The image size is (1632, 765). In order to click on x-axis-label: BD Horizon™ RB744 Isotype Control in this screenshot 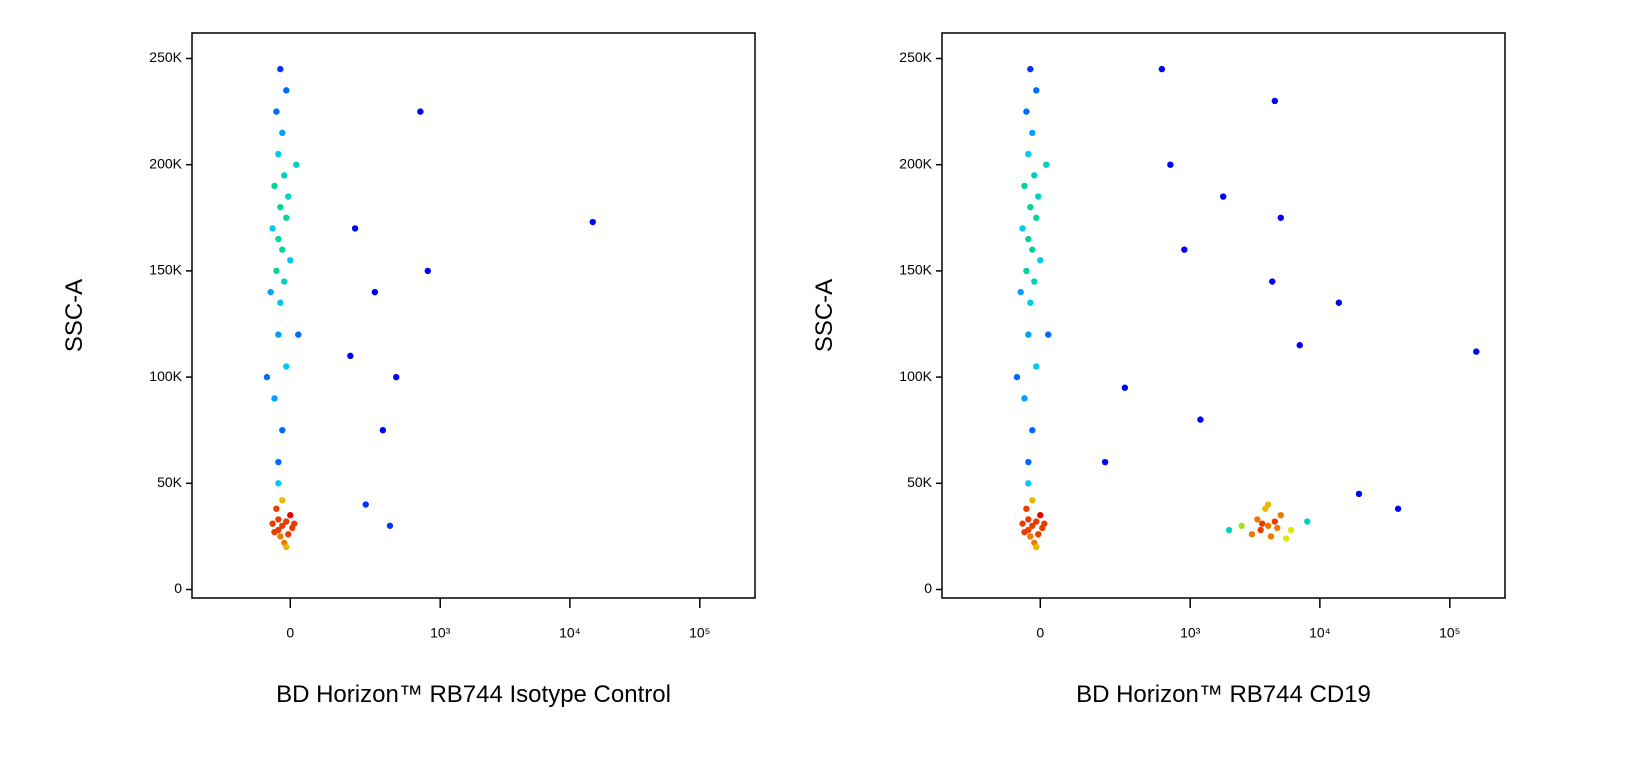, I will do `click(473, 694)`.